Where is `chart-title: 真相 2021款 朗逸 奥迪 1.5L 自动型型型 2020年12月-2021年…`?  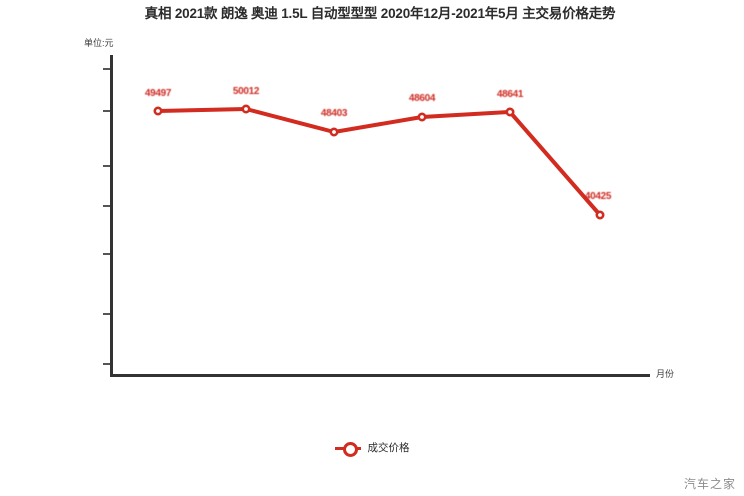 chart-title: 真相 2021款 朗逸 奥迪 1.5L 自动型型型 2020年12月-2021年… is located at coordinates (380, 13).